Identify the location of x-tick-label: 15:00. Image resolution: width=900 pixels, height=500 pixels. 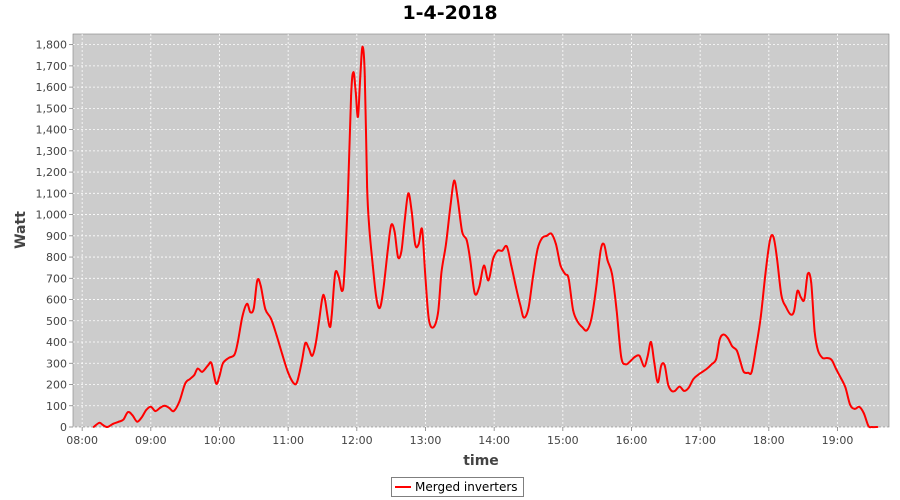
(563, 440).